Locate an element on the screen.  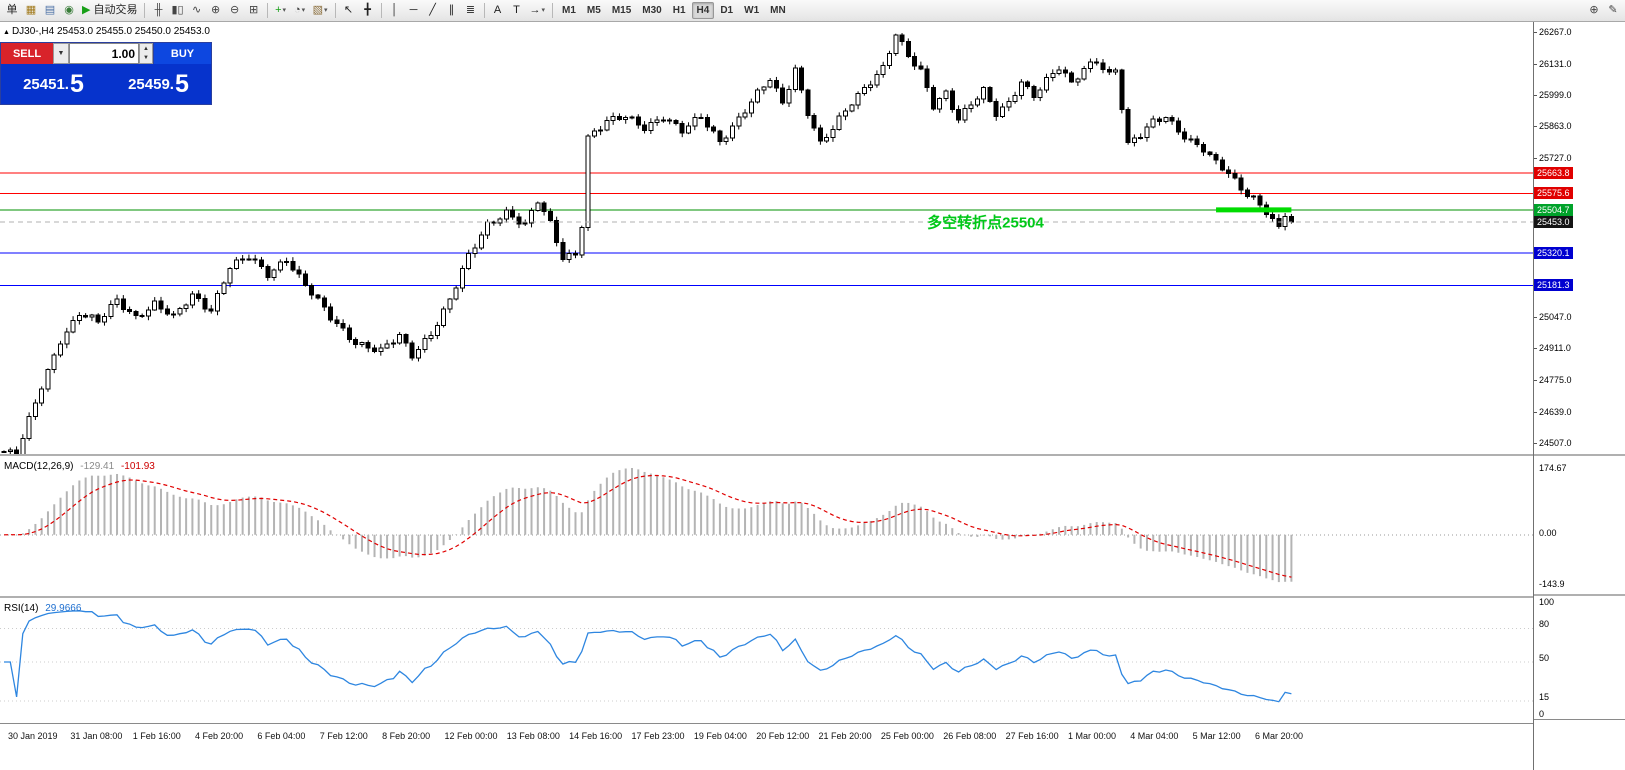
zoom-out-icon: ⊖ is located at coordinates (235, 11).